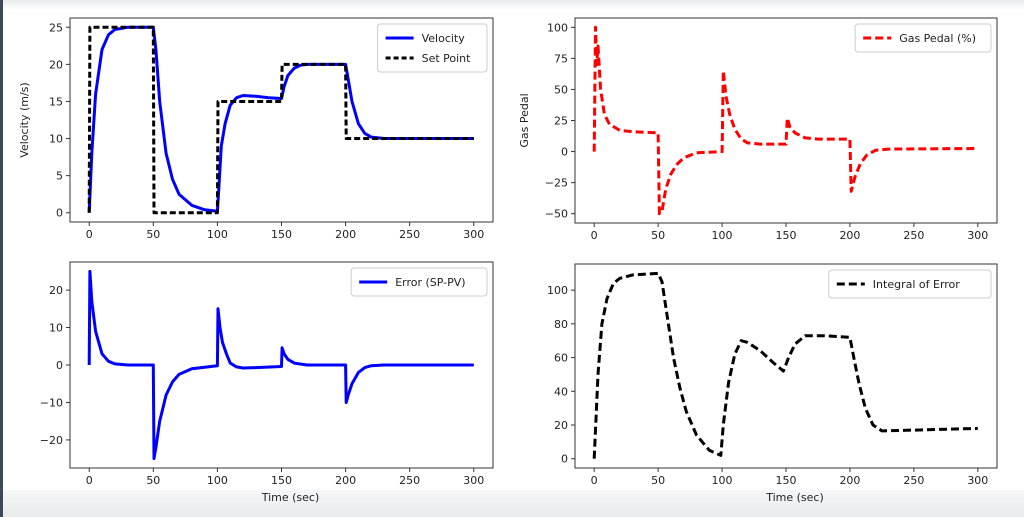  I want to click on legend-label: Error (SP-PV), so click(430, 282).